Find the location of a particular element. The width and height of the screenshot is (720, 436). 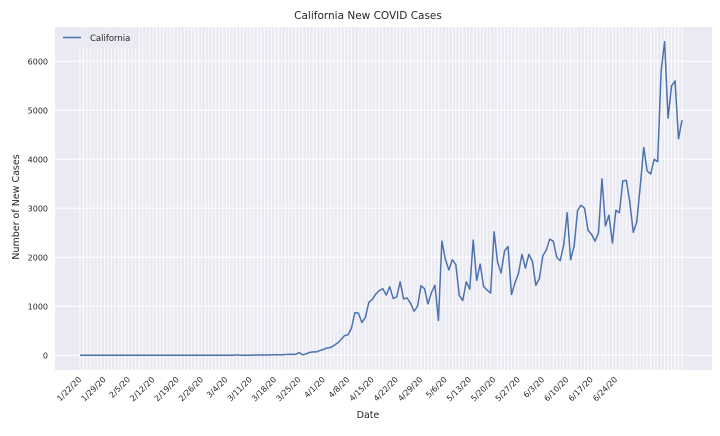

legend: California is located at coordinates (98, 38).